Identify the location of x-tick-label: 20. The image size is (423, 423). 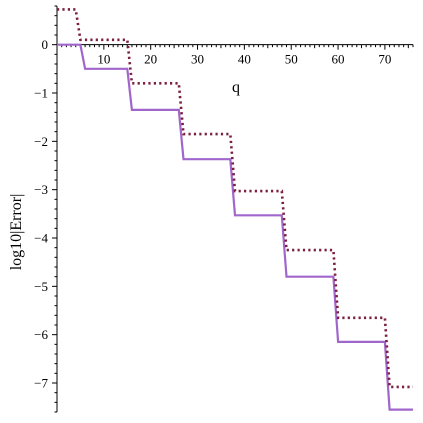
(150, 59).